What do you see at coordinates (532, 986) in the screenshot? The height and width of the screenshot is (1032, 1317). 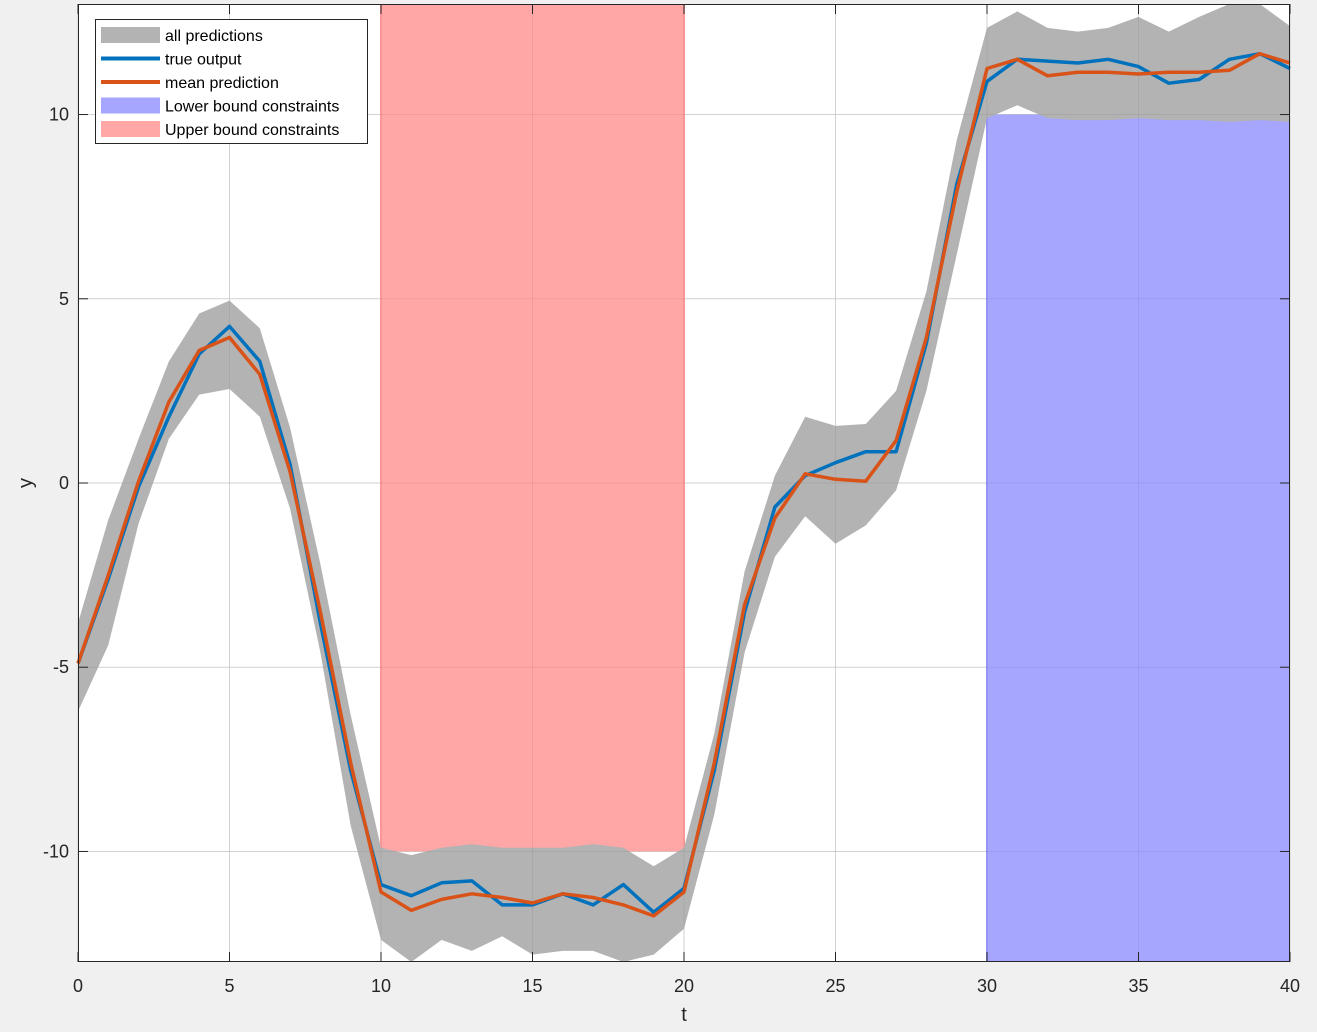 I see `x-tick-label: 15` at bounding box center [532, 986].